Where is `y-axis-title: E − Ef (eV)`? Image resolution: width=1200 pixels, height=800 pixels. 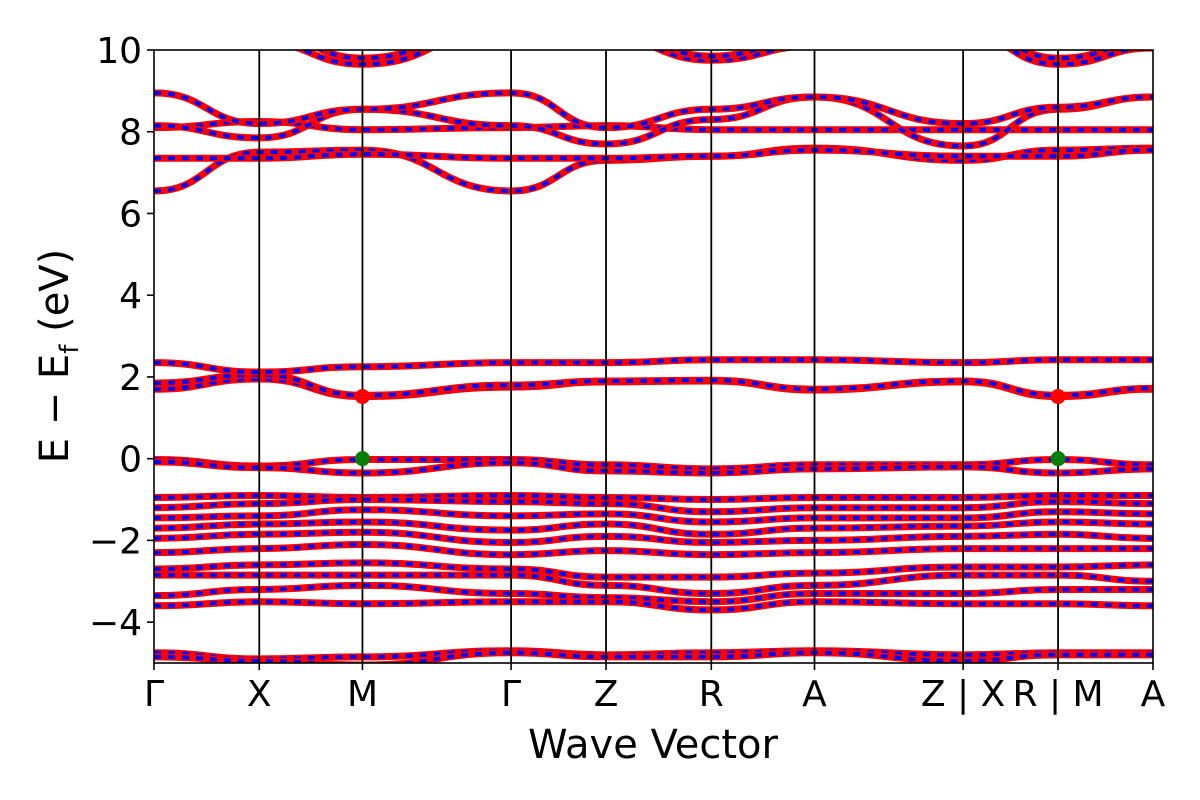
y-axis-title: E − Ef (eV) is located at coordinates (58, 356).